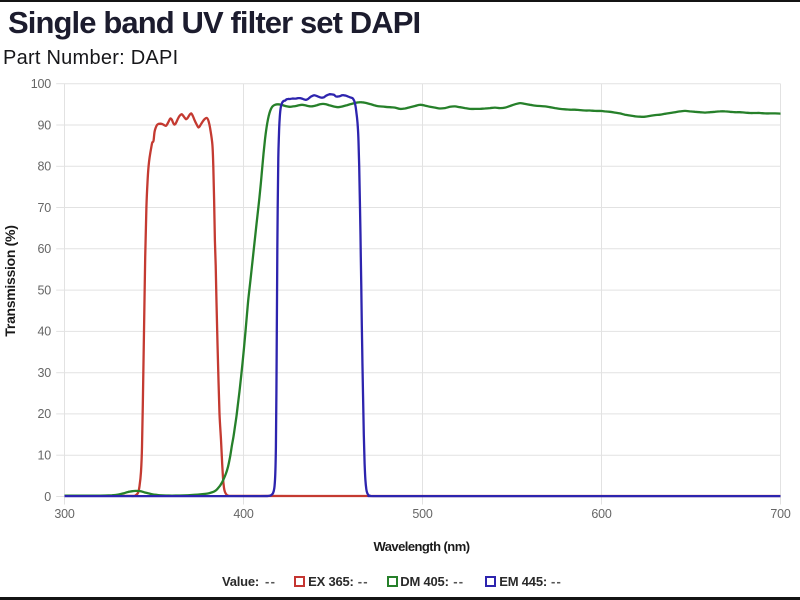  Describe the element at coordinates (44, 125) in the screenshot. I see `svg-text: 90` at that location.